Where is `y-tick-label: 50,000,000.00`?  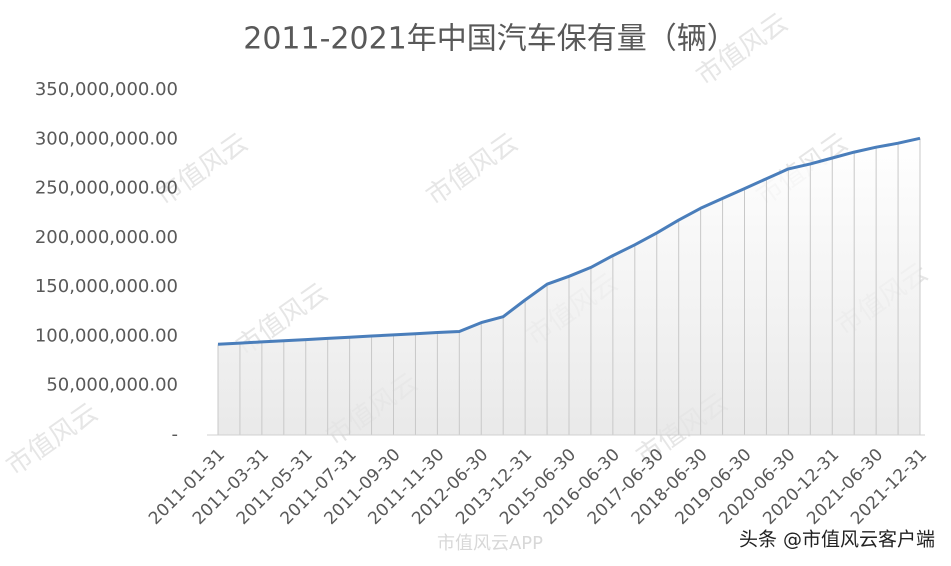
y-tick-label: 50,000,000.00 is located at coordinates (112, 385).